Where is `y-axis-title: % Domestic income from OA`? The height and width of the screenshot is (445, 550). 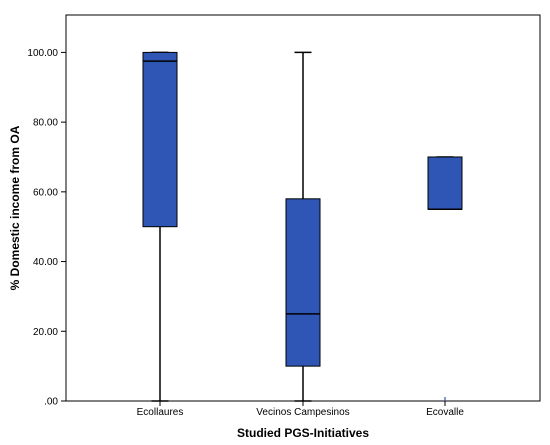 y-axis-title: % Domestic income from OA is located at coordinates (15, 207).